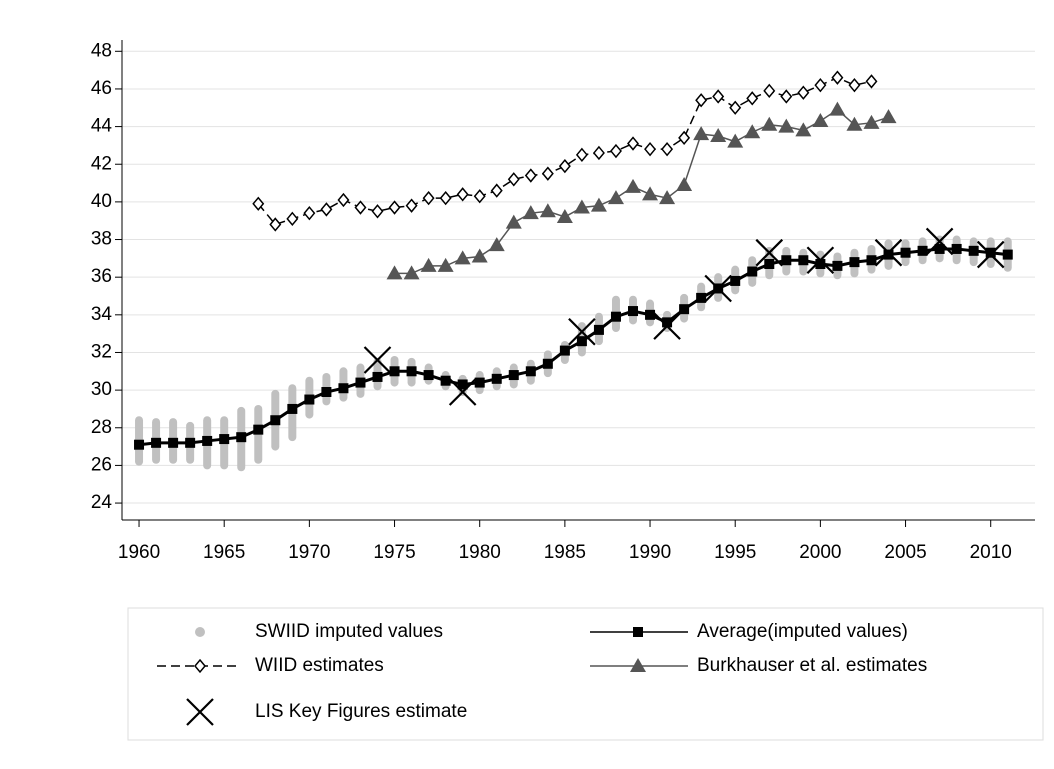 Image resolution: width=1054 pixels, height=769 pixels. What do you see at coordinates (394, 552) in the screenshot?
I see `x-tick-label: 1975` at bounding box center [394, 552].